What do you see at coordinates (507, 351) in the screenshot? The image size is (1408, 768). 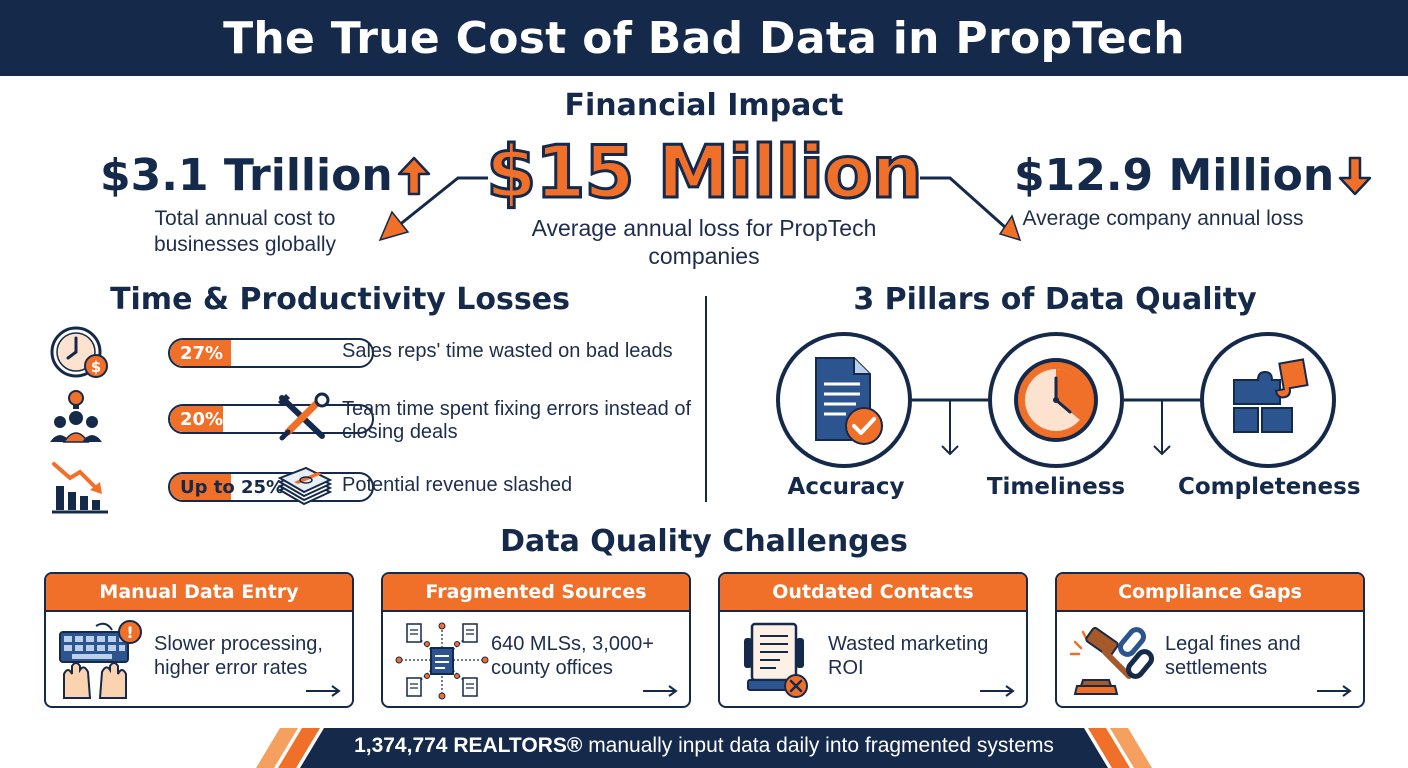 I see `sales-time-text: Sales reps' time wasted on bad leads` at bounding box center [507, 351].